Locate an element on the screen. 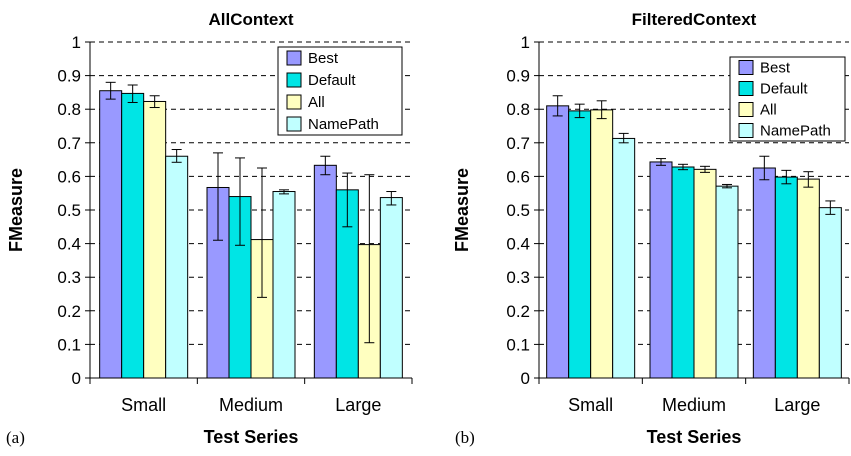 The height and width of the screenshot is (456, 851). chart-title: AllContext is located at coordinates (251, 19).